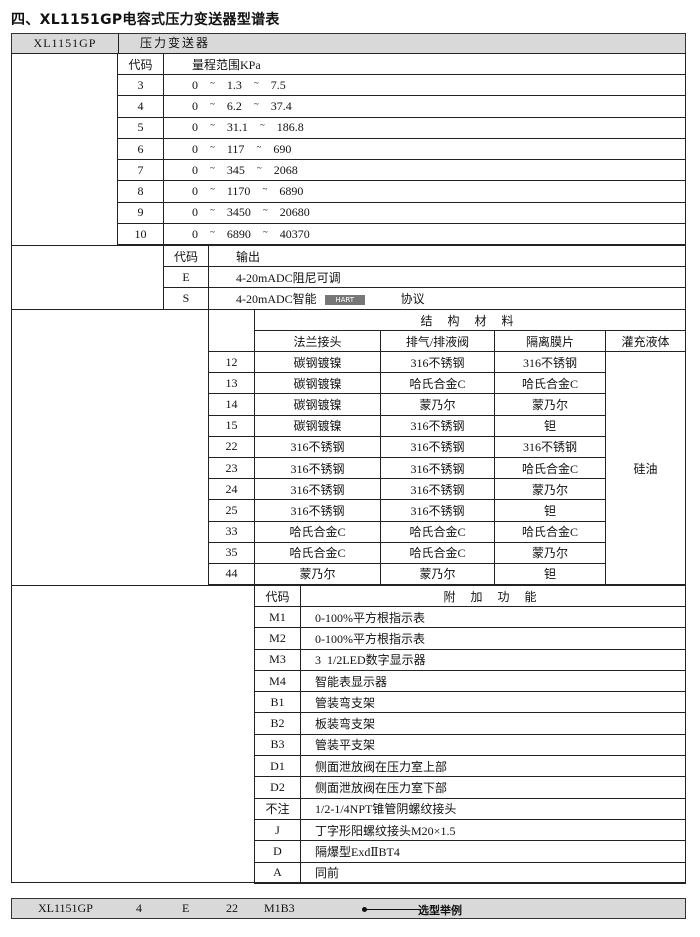  What do you see at coordinates (231, 362) in the screenshot?
I see `material-code: 12` at bounding box center [231, 362].